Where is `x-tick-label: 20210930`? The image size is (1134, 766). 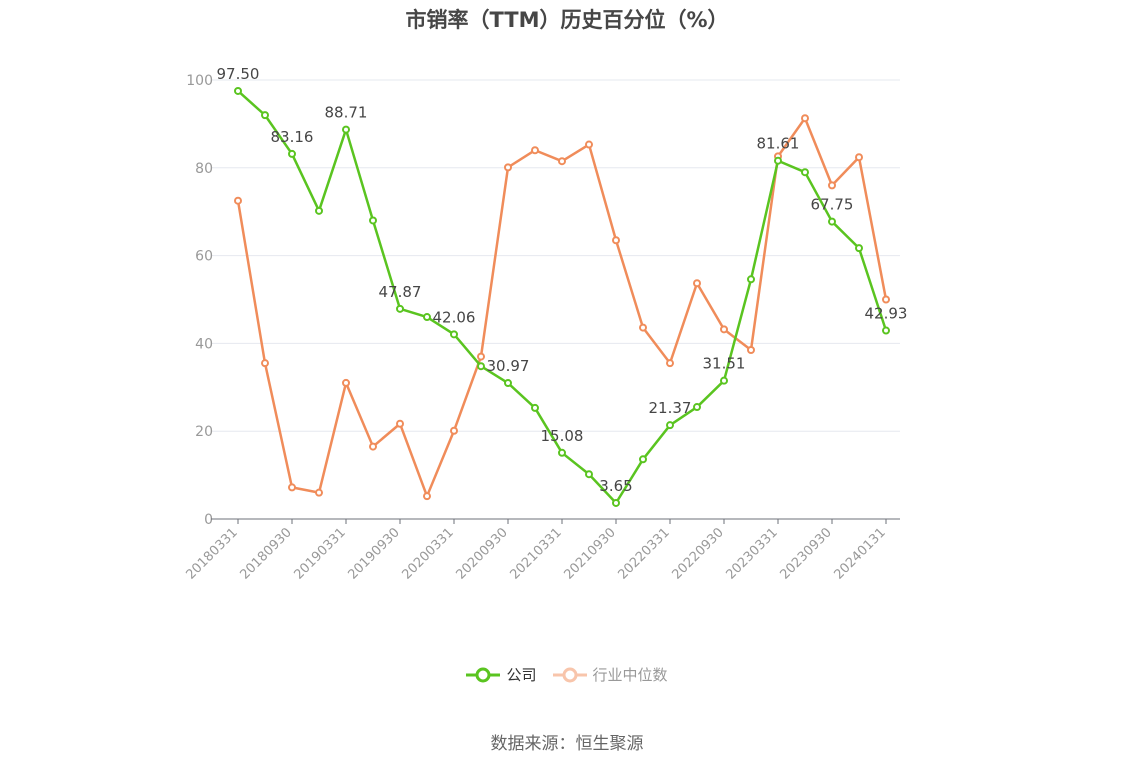
x-tick-label: 20210930 is located at coordinates (589, 553).